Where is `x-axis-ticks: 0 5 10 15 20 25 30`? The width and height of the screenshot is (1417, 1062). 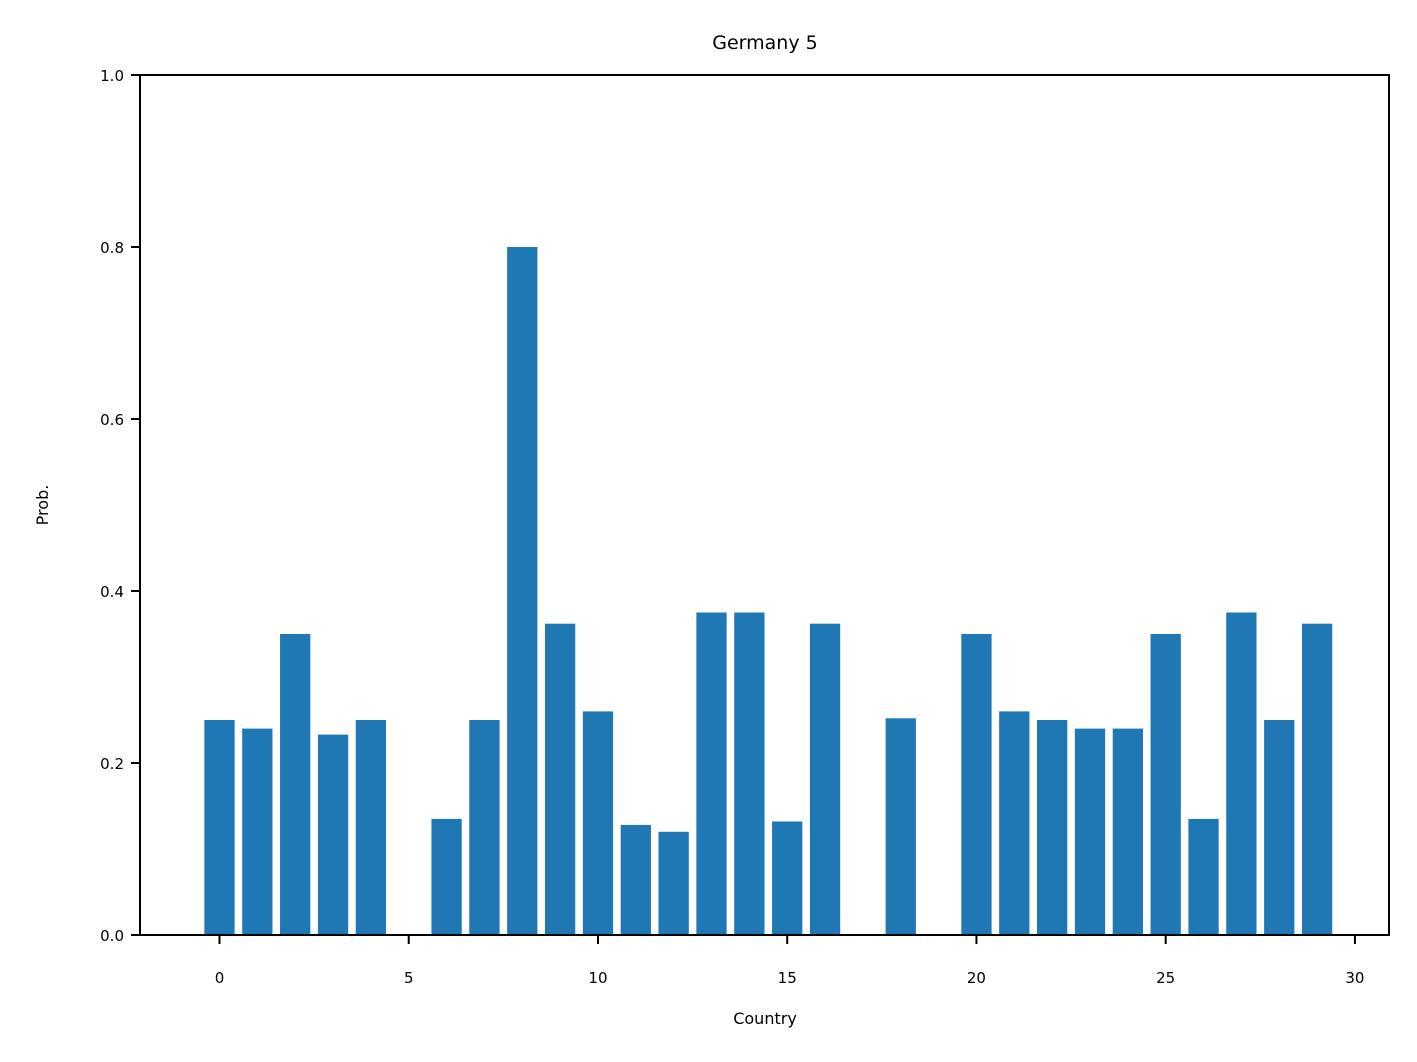 x-axis-ticks: 0 5 10 15 20 25 30 is located at coordinates (789, 961).